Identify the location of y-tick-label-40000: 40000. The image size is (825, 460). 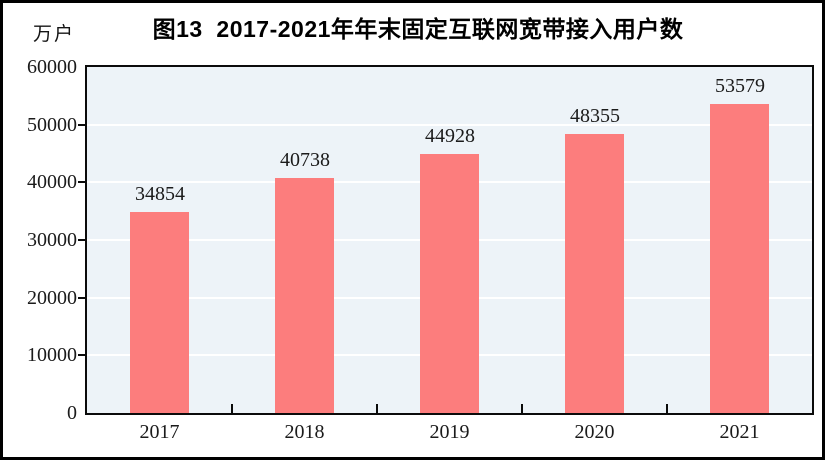
(52, 182).